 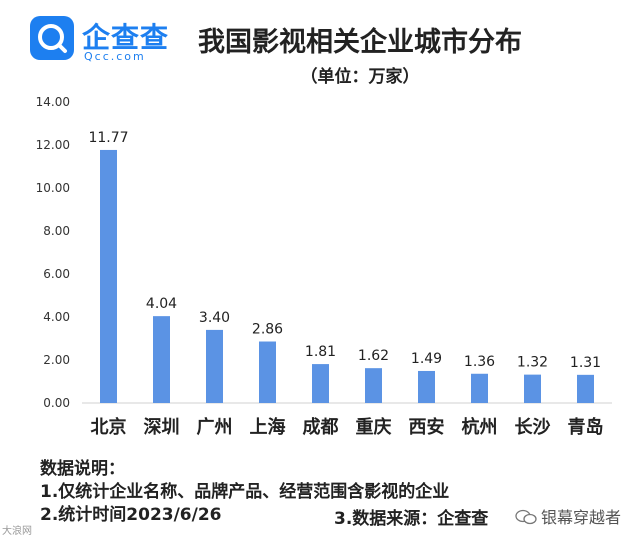 What do you see at coordinates (56, 403) in the screenshot?
I see `y-tick-label: 0.00` at bounding box center [56, 403].